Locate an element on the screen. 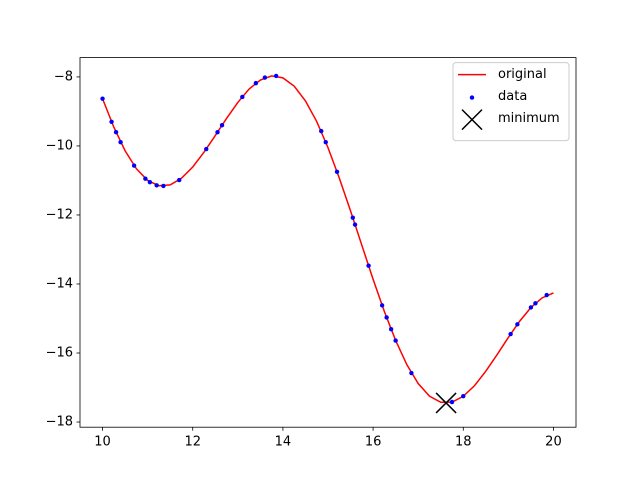  legend-label: original is located at coordinates (522, 74).